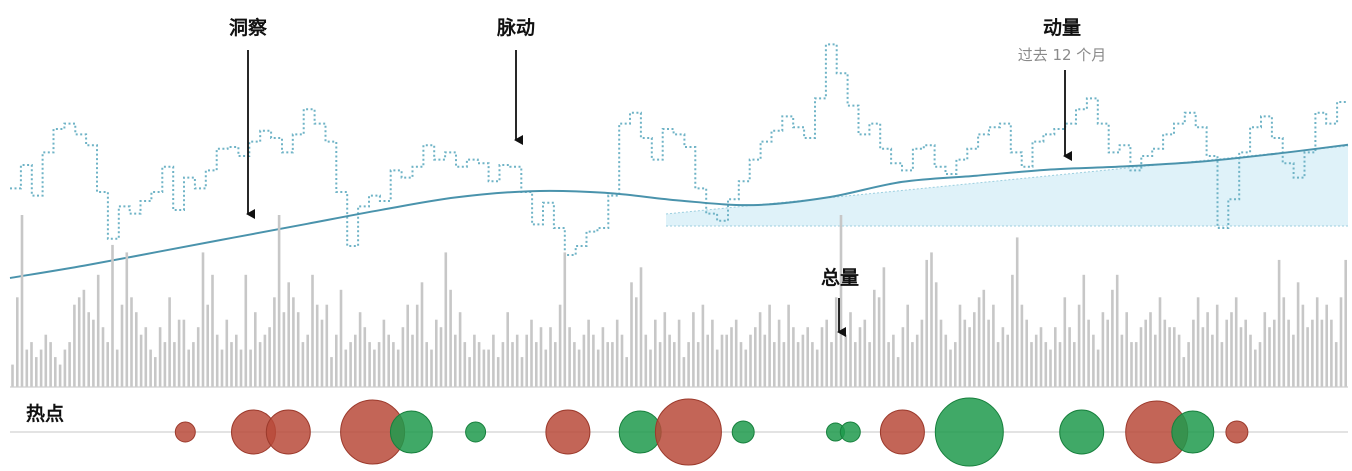 Image resolution: width=1352 pixels, height=471 pixels. What do you see at coordinates (1062, 55) in the screenshot?
I see `momentum-sublabel: 过去 12 个月` at bounding box center [1062, 55].